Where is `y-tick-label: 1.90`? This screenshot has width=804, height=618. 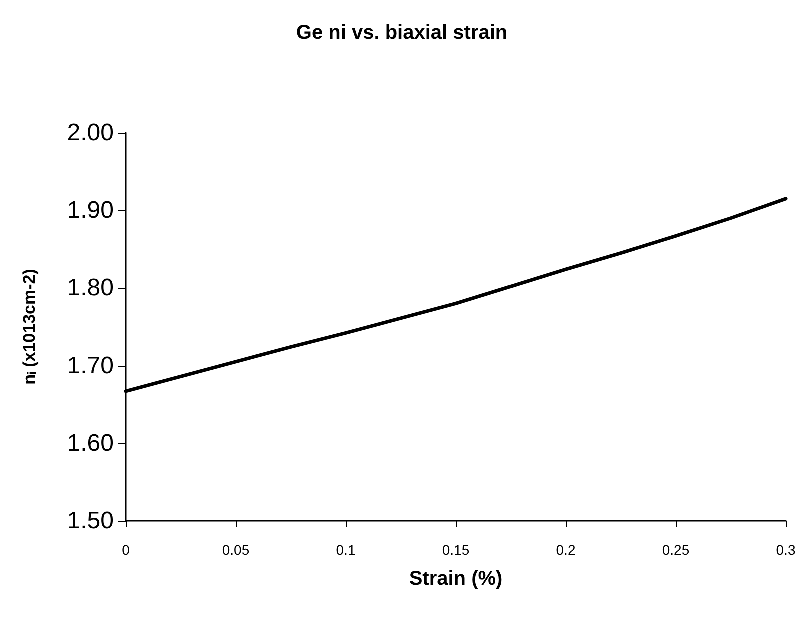 y-tick-label: 1.90 is located at coordinates (90, 210).